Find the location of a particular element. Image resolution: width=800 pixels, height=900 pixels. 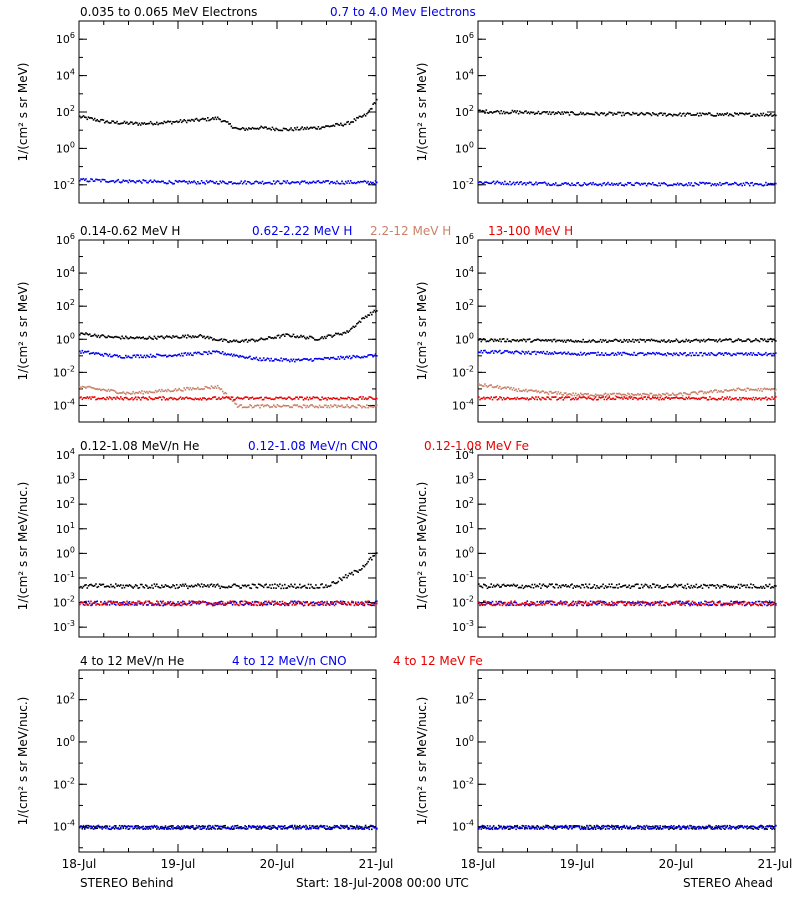

y-axis-label: 1/(cm² s sr MeV) is located at coordinates (422, 112).